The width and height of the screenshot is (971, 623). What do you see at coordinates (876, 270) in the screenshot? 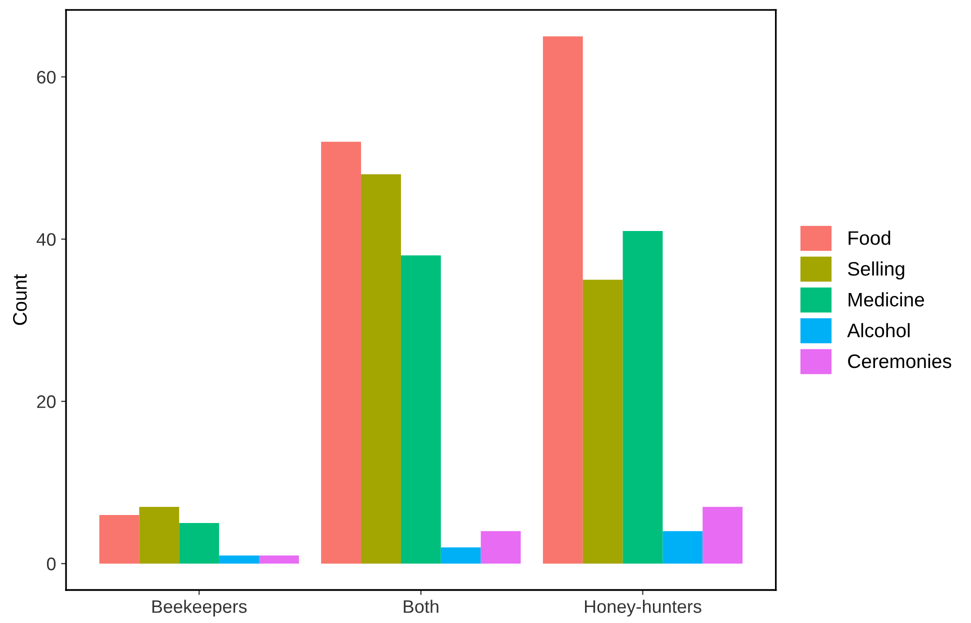
I see `legend-label: Selling` at bounding box center [876, 270].